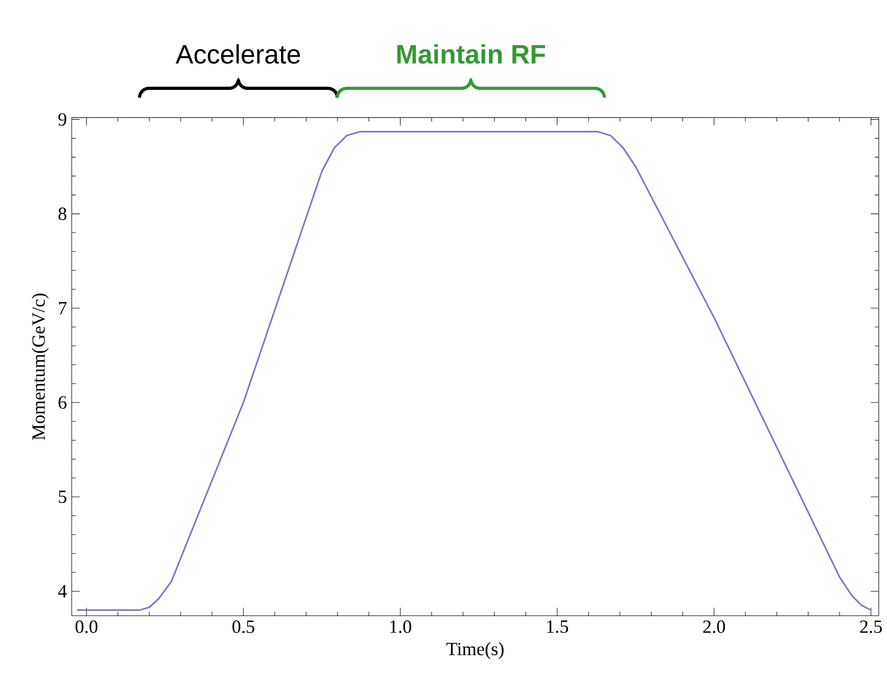 The image size is (887, 686). Describe the element at coordinates (62, 496) in the screenshot. I see `y-tick-label: 5` at that location.